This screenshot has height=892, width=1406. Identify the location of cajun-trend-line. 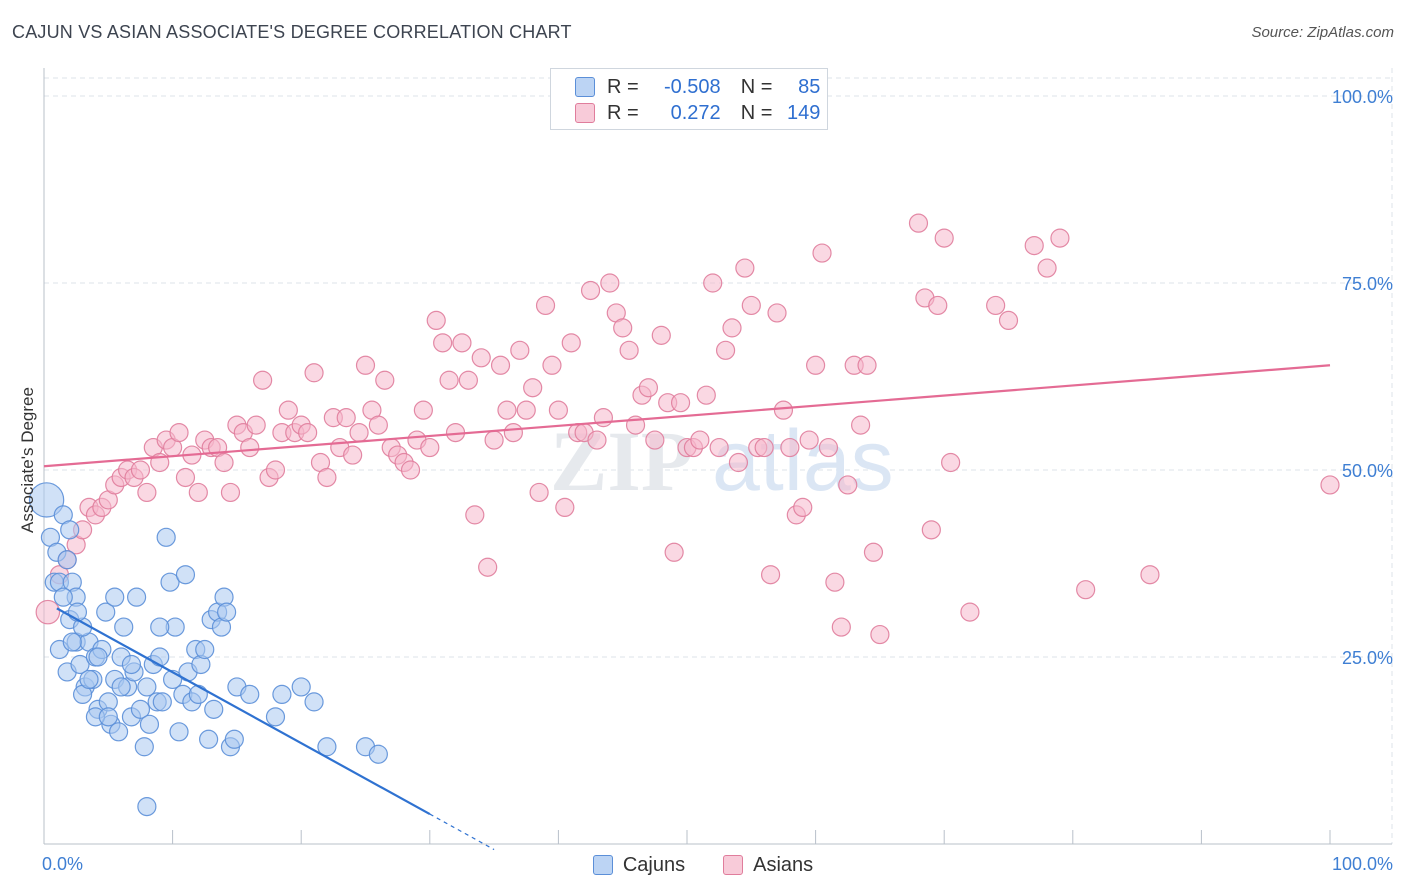
(243, 711).